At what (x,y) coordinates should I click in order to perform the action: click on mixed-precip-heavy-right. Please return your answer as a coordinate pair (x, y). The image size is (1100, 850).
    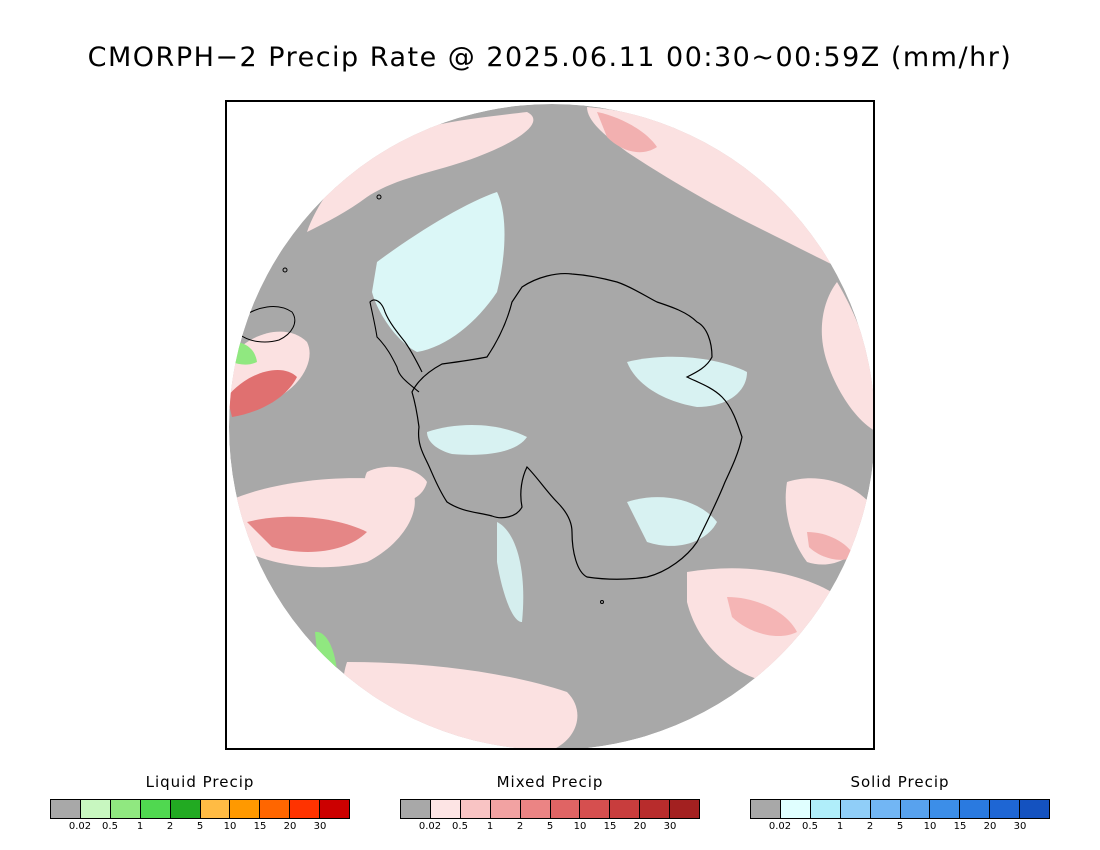
    Looking at the image, I should click on (831, 546).